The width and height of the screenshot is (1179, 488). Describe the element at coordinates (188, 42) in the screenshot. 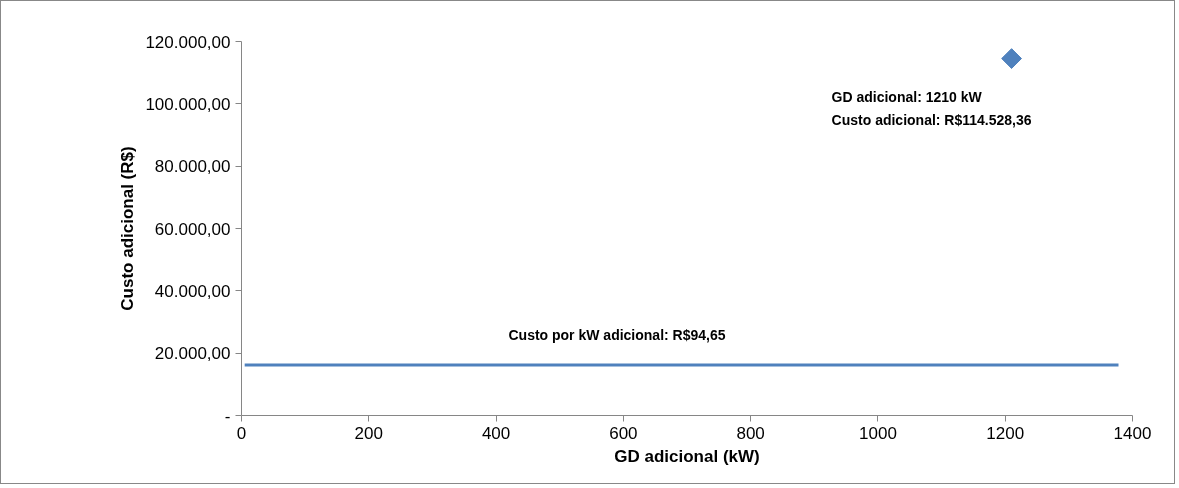

I see `y-tick-label: 120.000,00` at that location.